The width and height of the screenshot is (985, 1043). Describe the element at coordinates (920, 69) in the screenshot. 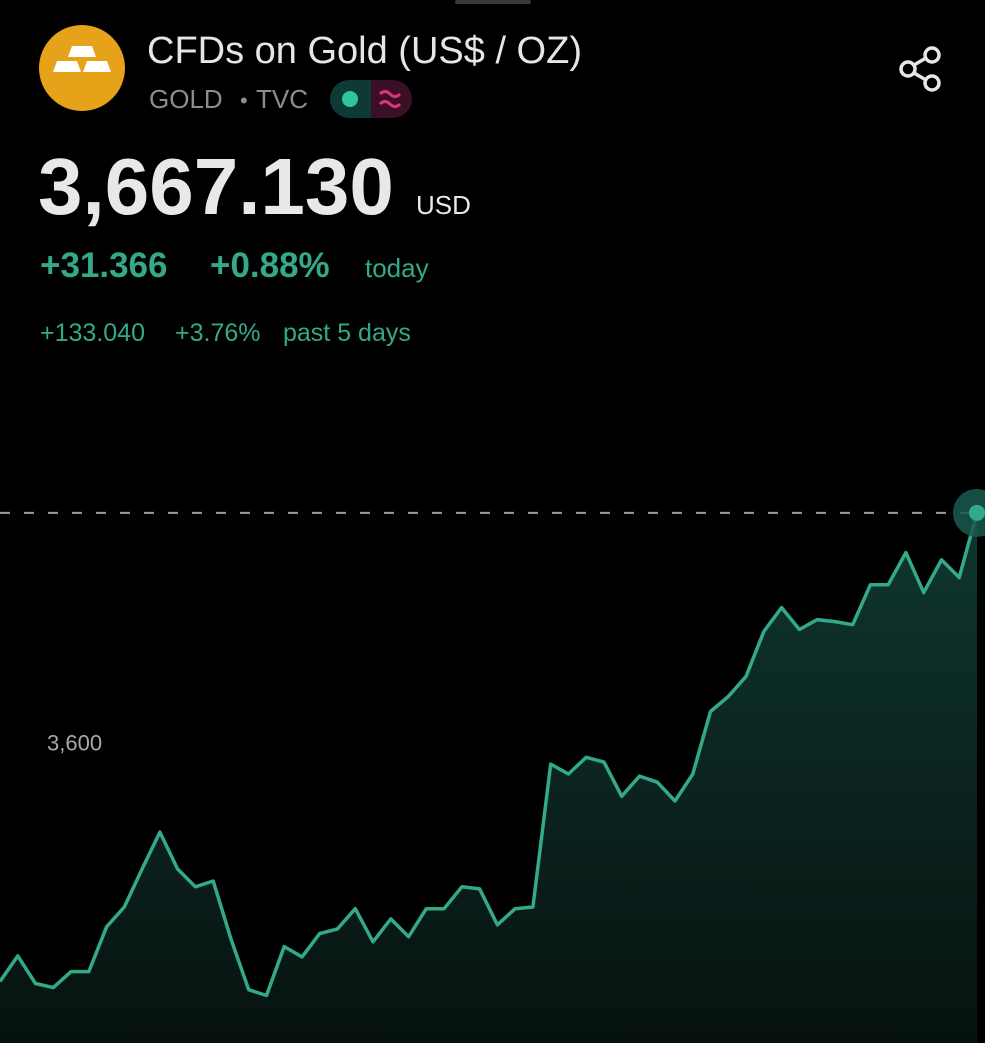

I see `share-button` at that location.